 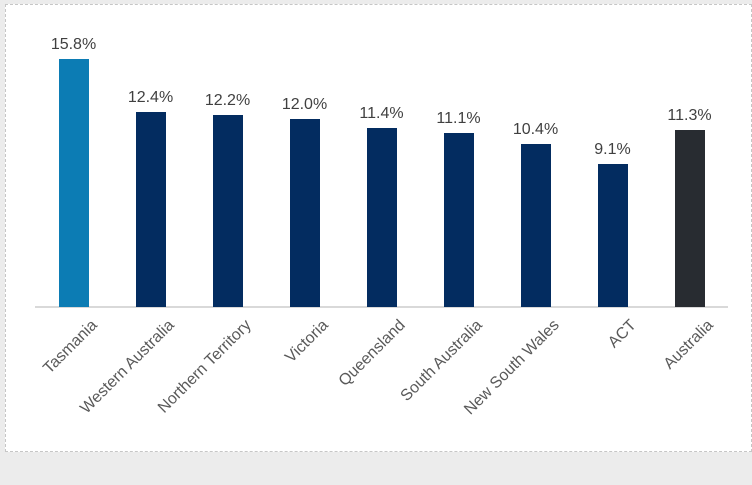 I want to click on category-label: Queensland, so click(x=372, y=353).